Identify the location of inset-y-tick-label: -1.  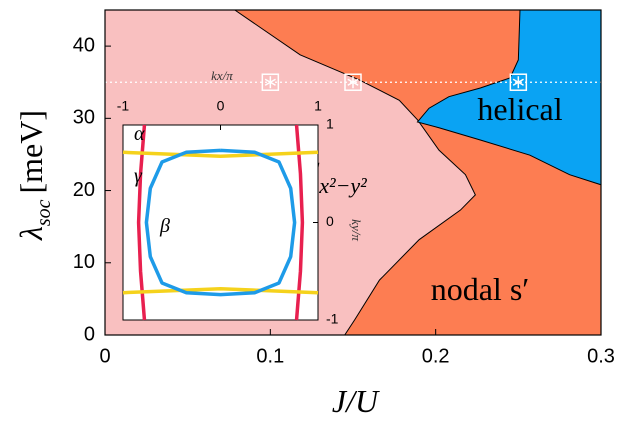
(332, 319).